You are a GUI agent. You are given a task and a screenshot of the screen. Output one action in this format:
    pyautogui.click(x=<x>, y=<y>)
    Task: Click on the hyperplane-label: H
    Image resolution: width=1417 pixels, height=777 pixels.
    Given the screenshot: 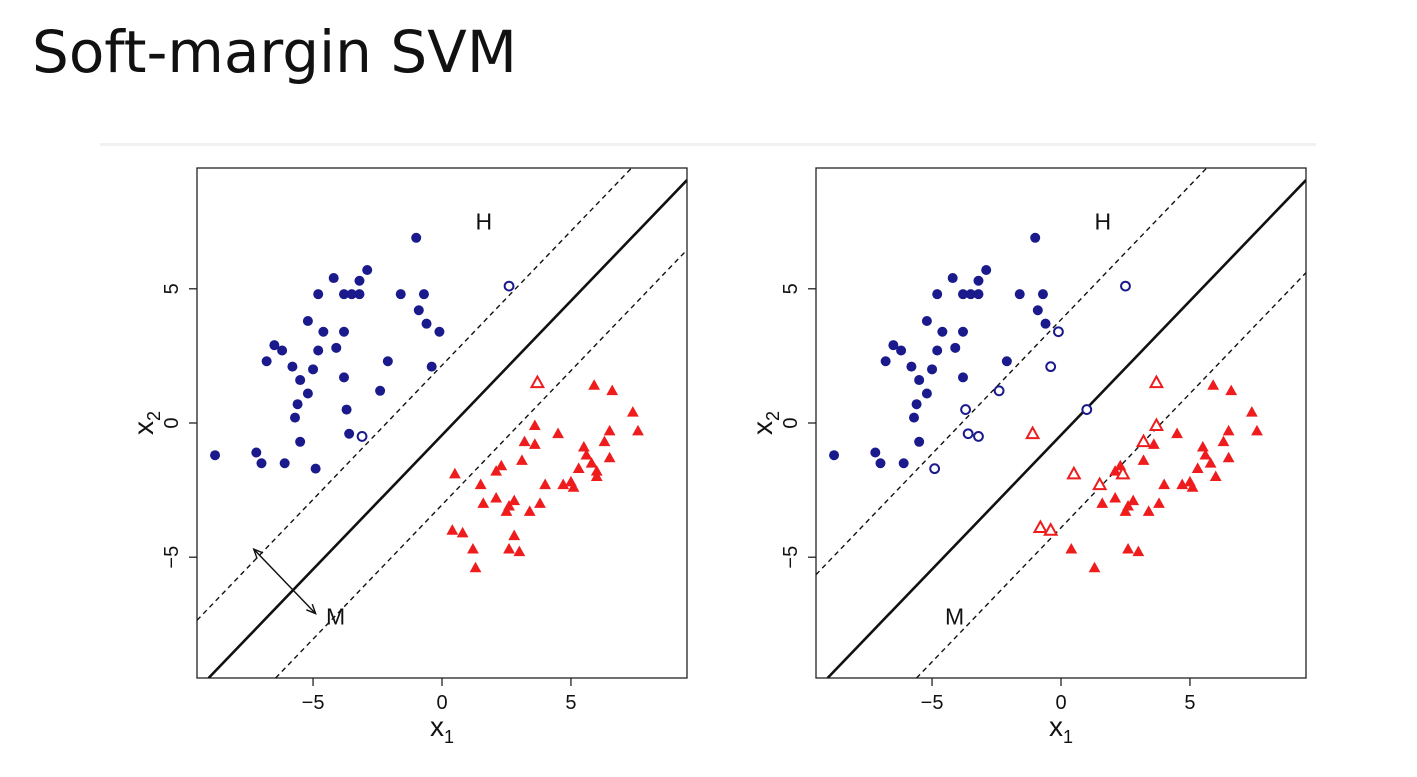 What is the action you would take?
    pyautogui.click(x=1103, y=222)
    